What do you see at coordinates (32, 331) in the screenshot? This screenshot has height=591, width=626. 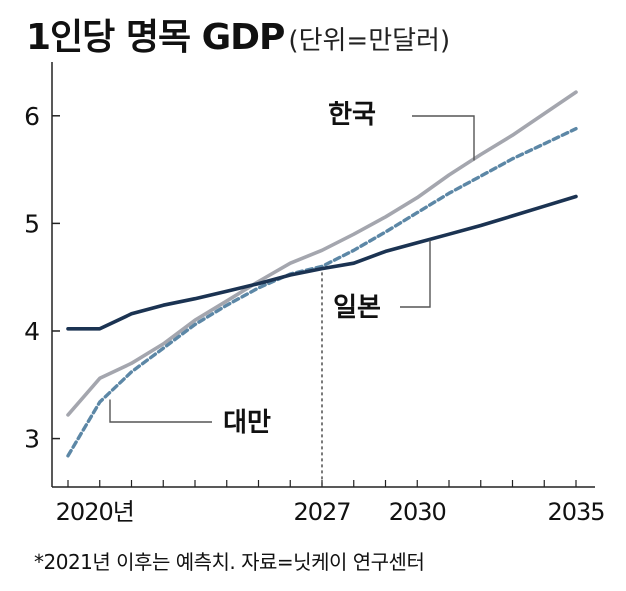 I see `y-tick-label: 4` at bounding box center [32, 331].